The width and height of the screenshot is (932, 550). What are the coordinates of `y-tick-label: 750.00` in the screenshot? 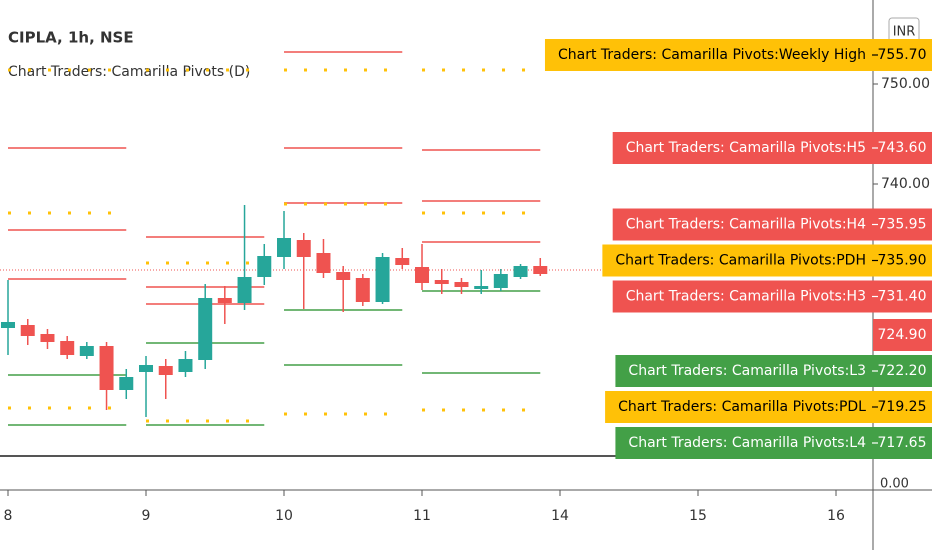 It's located at (905, 84).